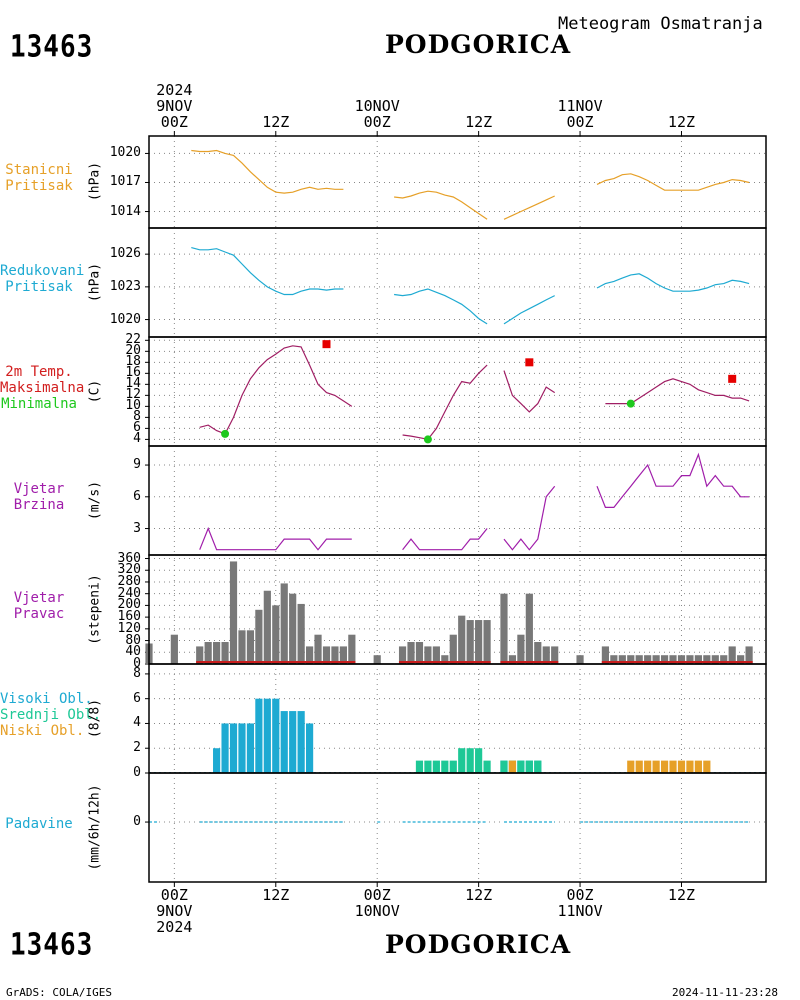  What do you see at coordinates (39, 504) in the screenshot?
I see `panel-label: Brzina` at bounding box center [39, 504].